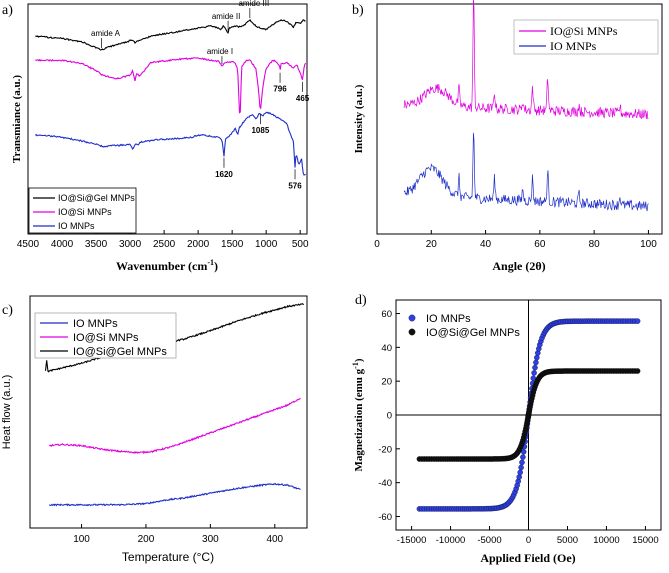  I want to click on panel-b-line-io-mnps, so click(526, 172).